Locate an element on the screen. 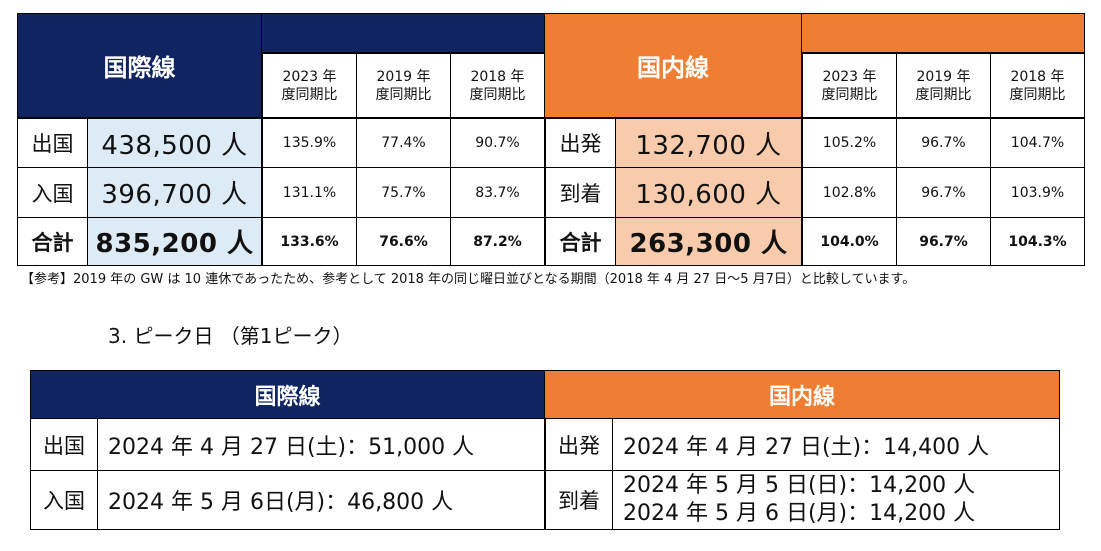  dom-row-pct: 103.9% is located at coordinates (1037, 192).